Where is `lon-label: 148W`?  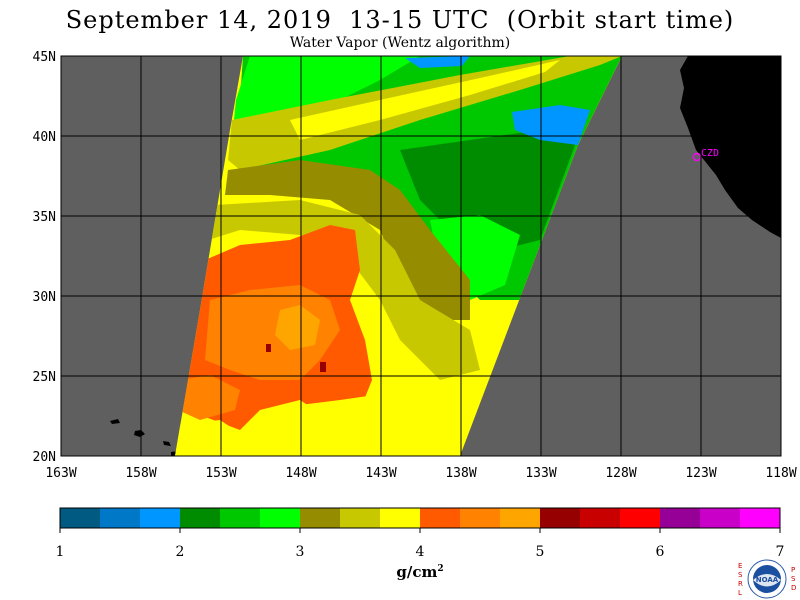
lon-label: 148W is located at coordinates (300, 473).